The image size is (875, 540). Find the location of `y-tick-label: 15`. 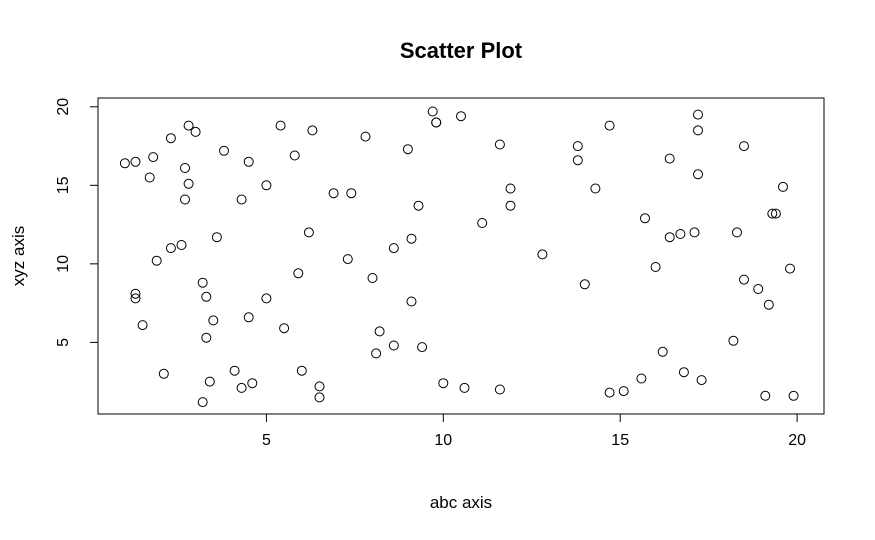

y-tick-label: 15 is located at coordinates (63, 185).